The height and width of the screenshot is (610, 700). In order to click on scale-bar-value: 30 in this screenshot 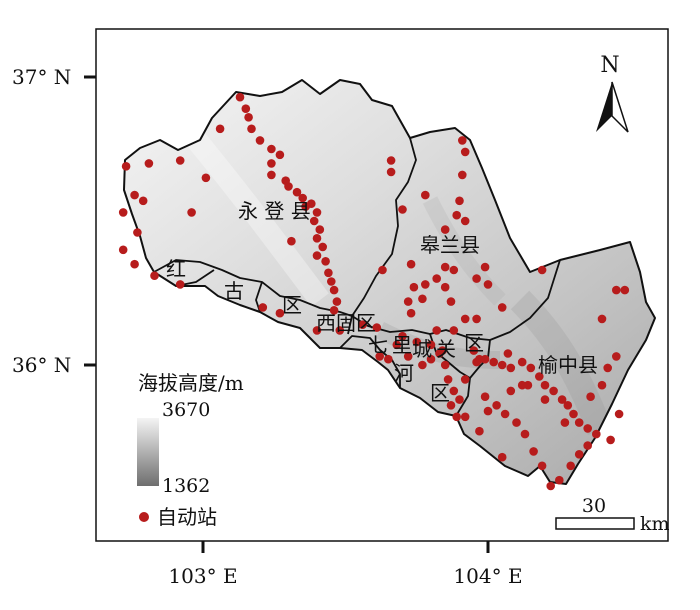, I will do `click(594, 506)`.